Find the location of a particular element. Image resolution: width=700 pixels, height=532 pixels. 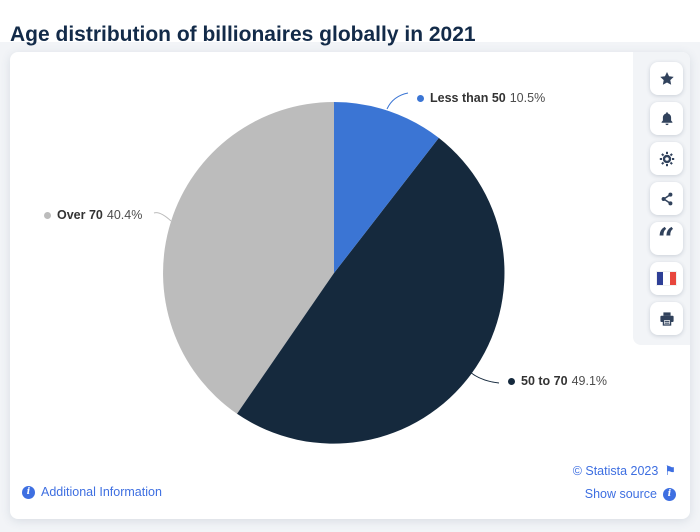

gear-icon is located at coordinates (666, 158).